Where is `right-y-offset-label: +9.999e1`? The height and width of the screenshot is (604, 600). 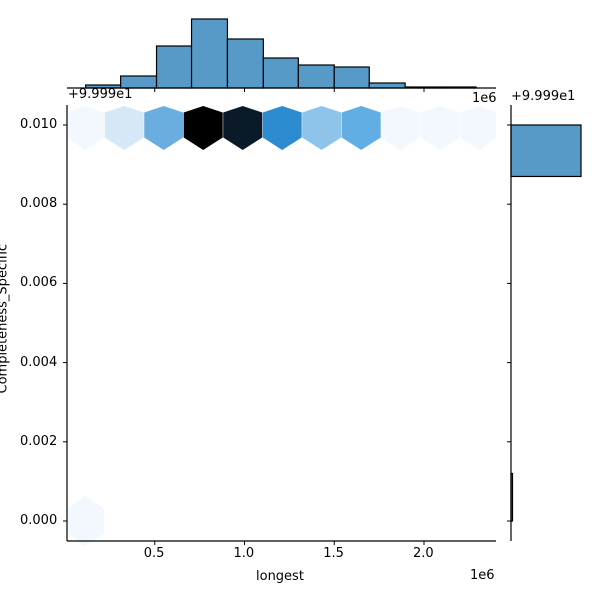
right-y-offset-label: +9.999e1 is located at coordinates (543, 96).